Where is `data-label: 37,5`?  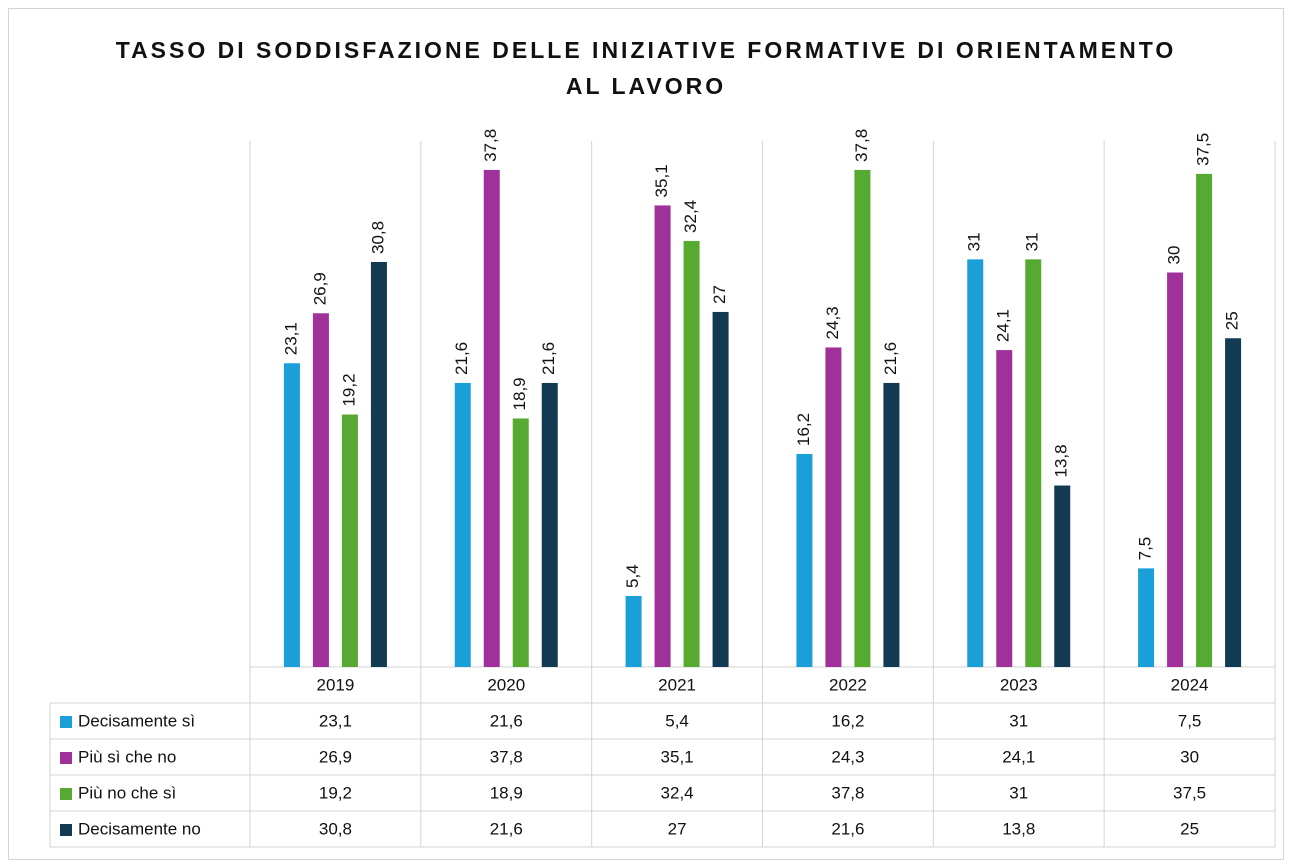 data-label: 37,5 is located at coordinates (1203, 149).